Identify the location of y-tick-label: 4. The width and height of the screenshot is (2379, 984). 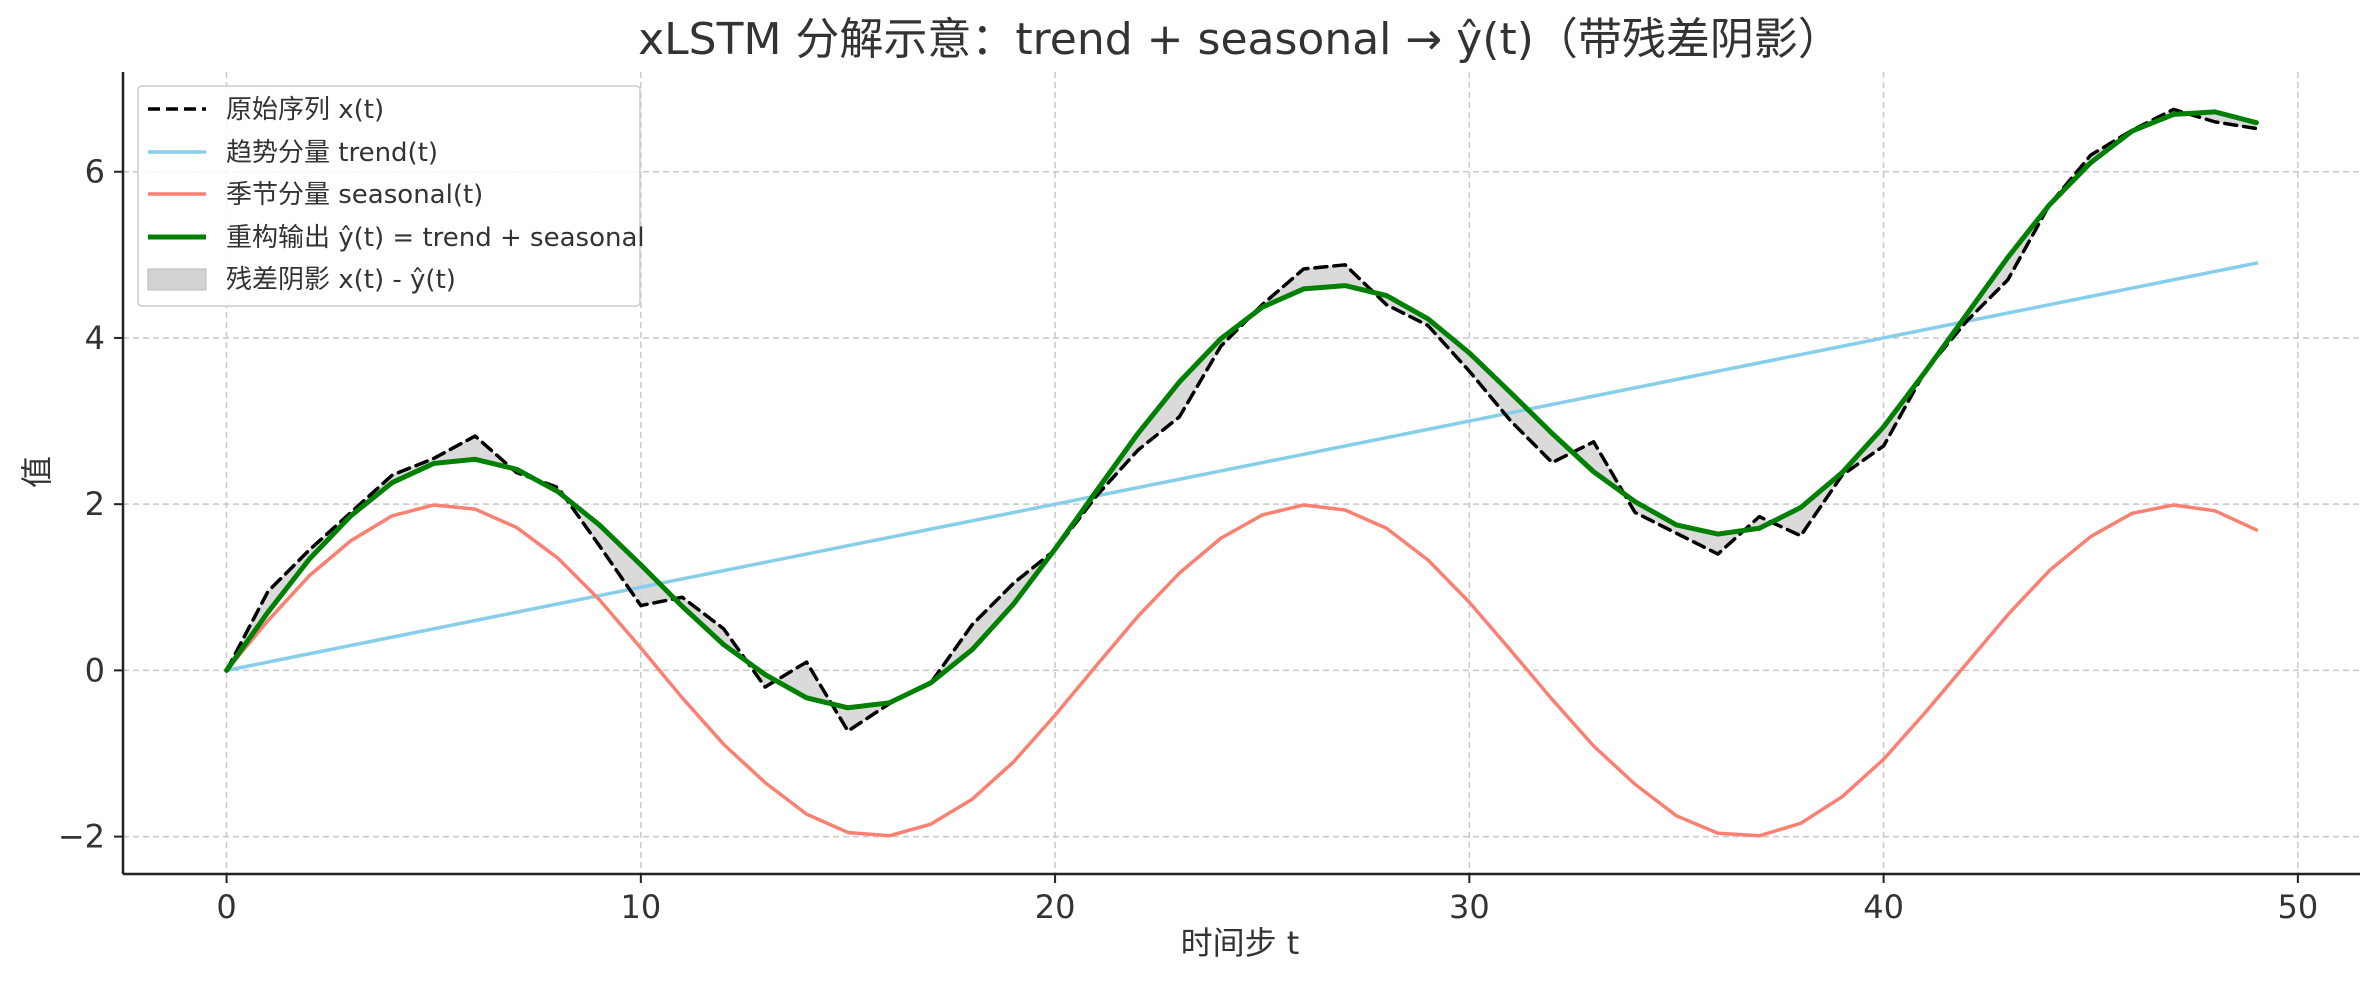
(95, 338).